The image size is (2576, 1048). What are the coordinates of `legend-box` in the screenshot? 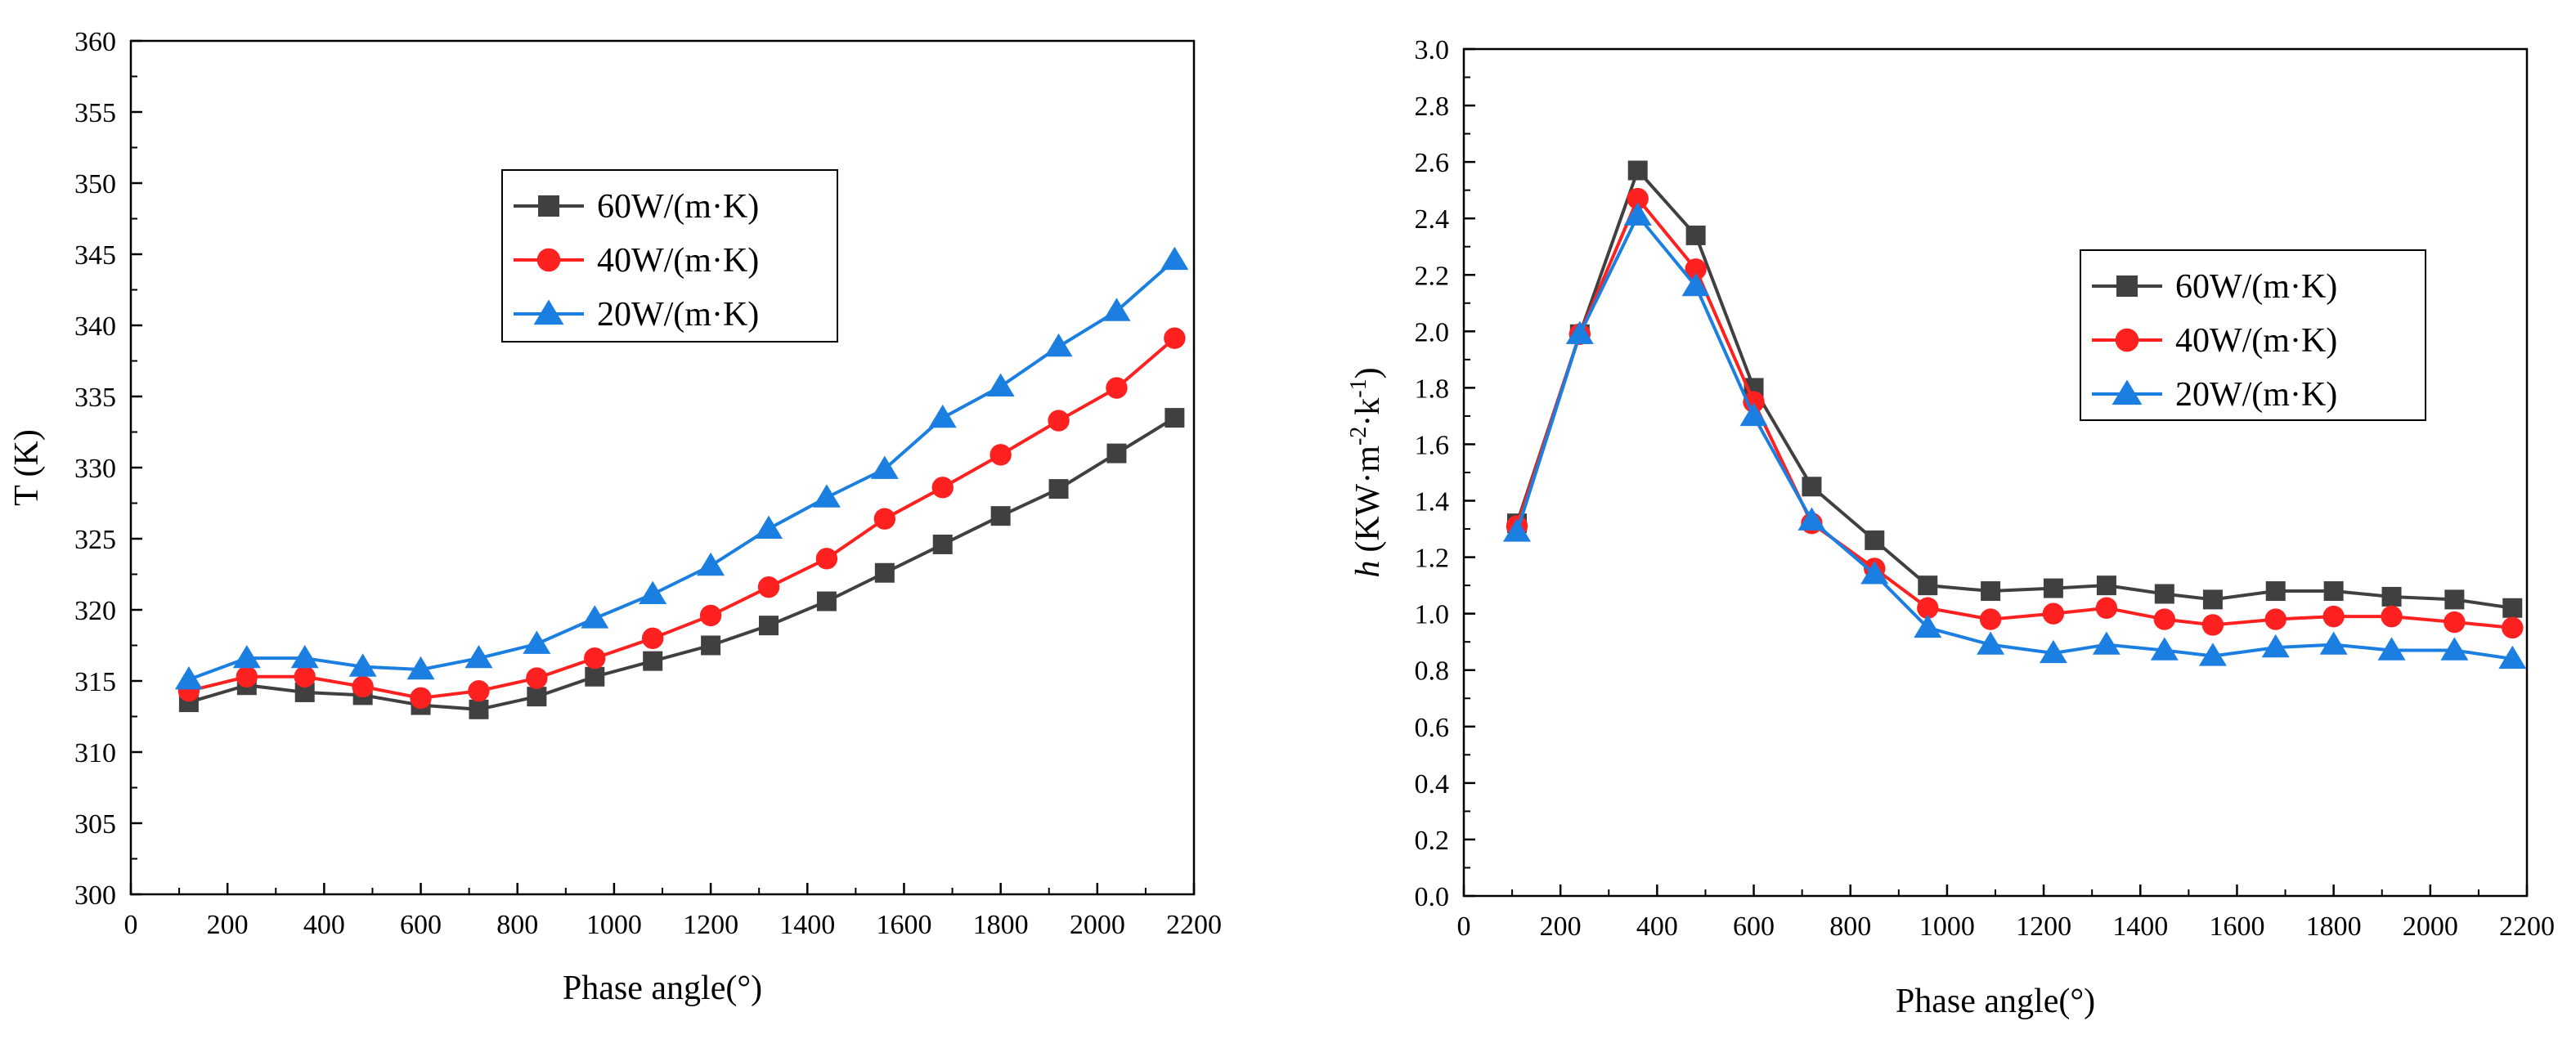 It's located at (2253, 335).